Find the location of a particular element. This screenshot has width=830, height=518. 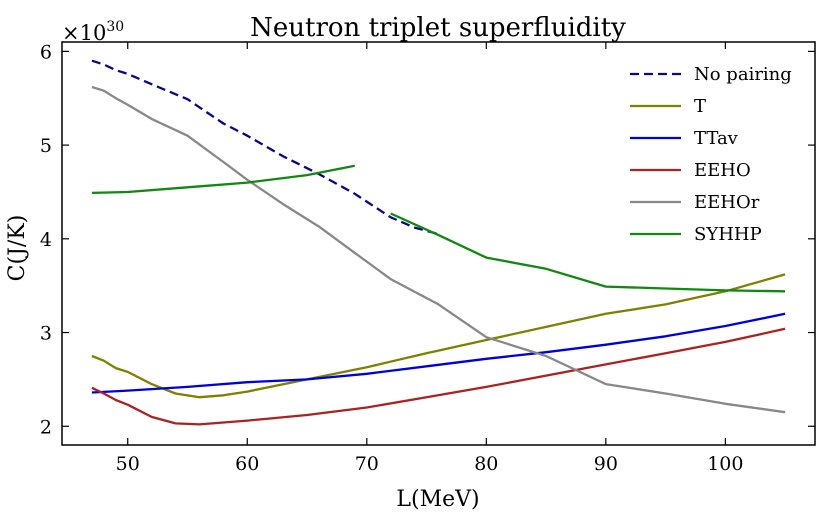

series-line-ttav is located at coordinates (438, 353).